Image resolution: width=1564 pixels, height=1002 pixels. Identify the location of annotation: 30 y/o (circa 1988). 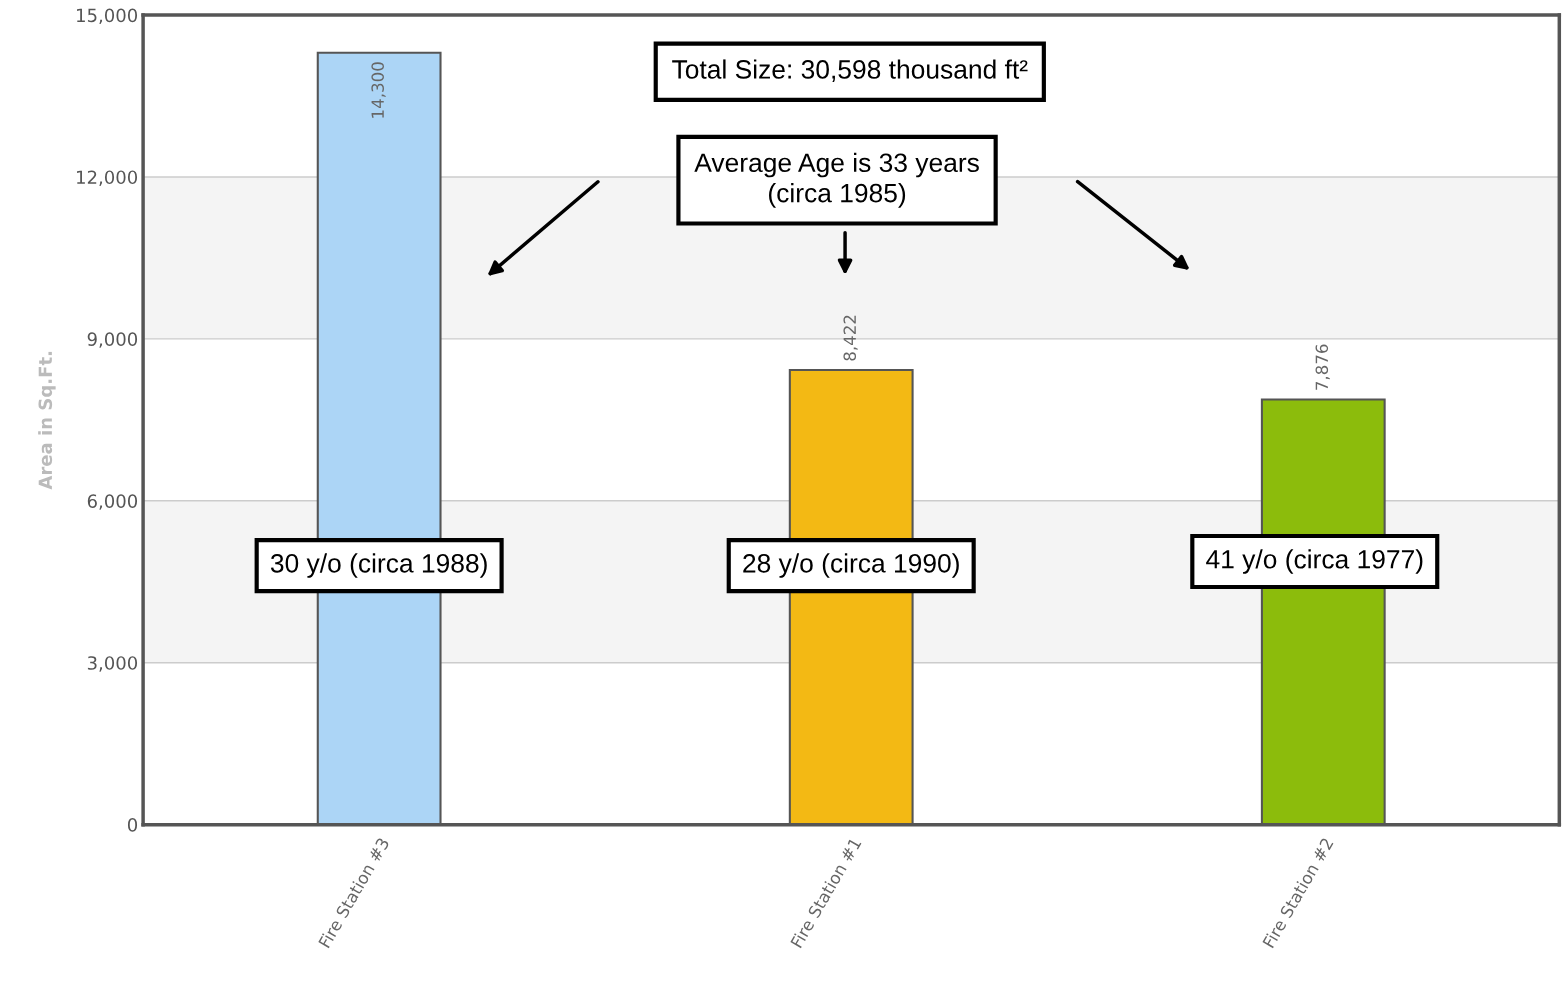
(378, 565).